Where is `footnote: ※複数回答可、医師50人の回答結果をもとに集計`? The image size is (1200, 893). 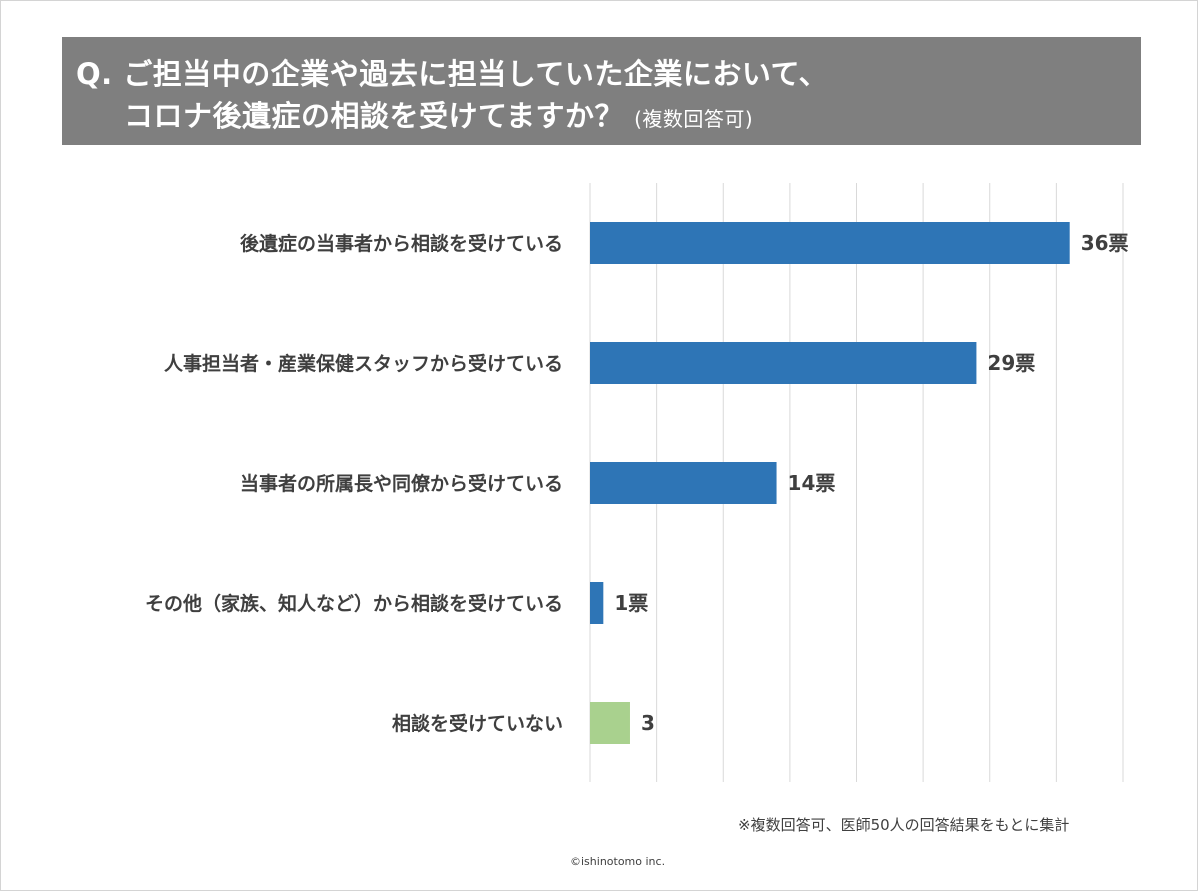
footnote: ※複数回答可、医師50人の回答結果をもとに集計 is located at coordinates (904, 825).